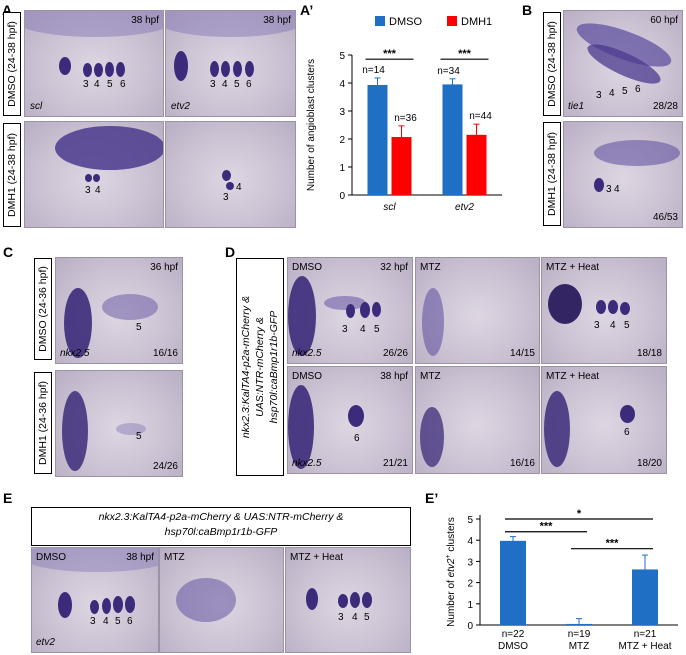  I want to click on row-label-c-dmso: DMSO (24-36 hpf), so click(43, 309).